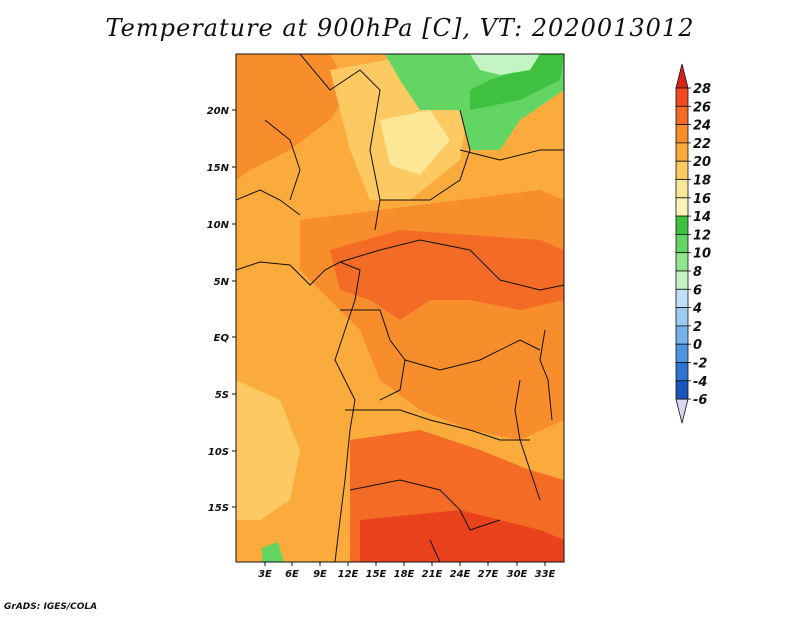  Describe the element at coordinates (460, 574) in the screenshot. I see `lon-tick-label: 24E` at that location.